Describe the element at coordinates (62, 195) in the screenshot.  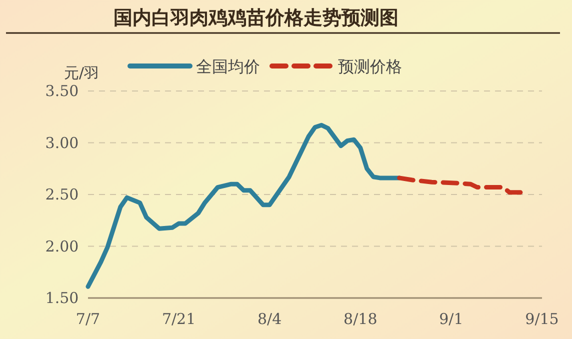
I see `y-tick-label: 2.50` at that location.